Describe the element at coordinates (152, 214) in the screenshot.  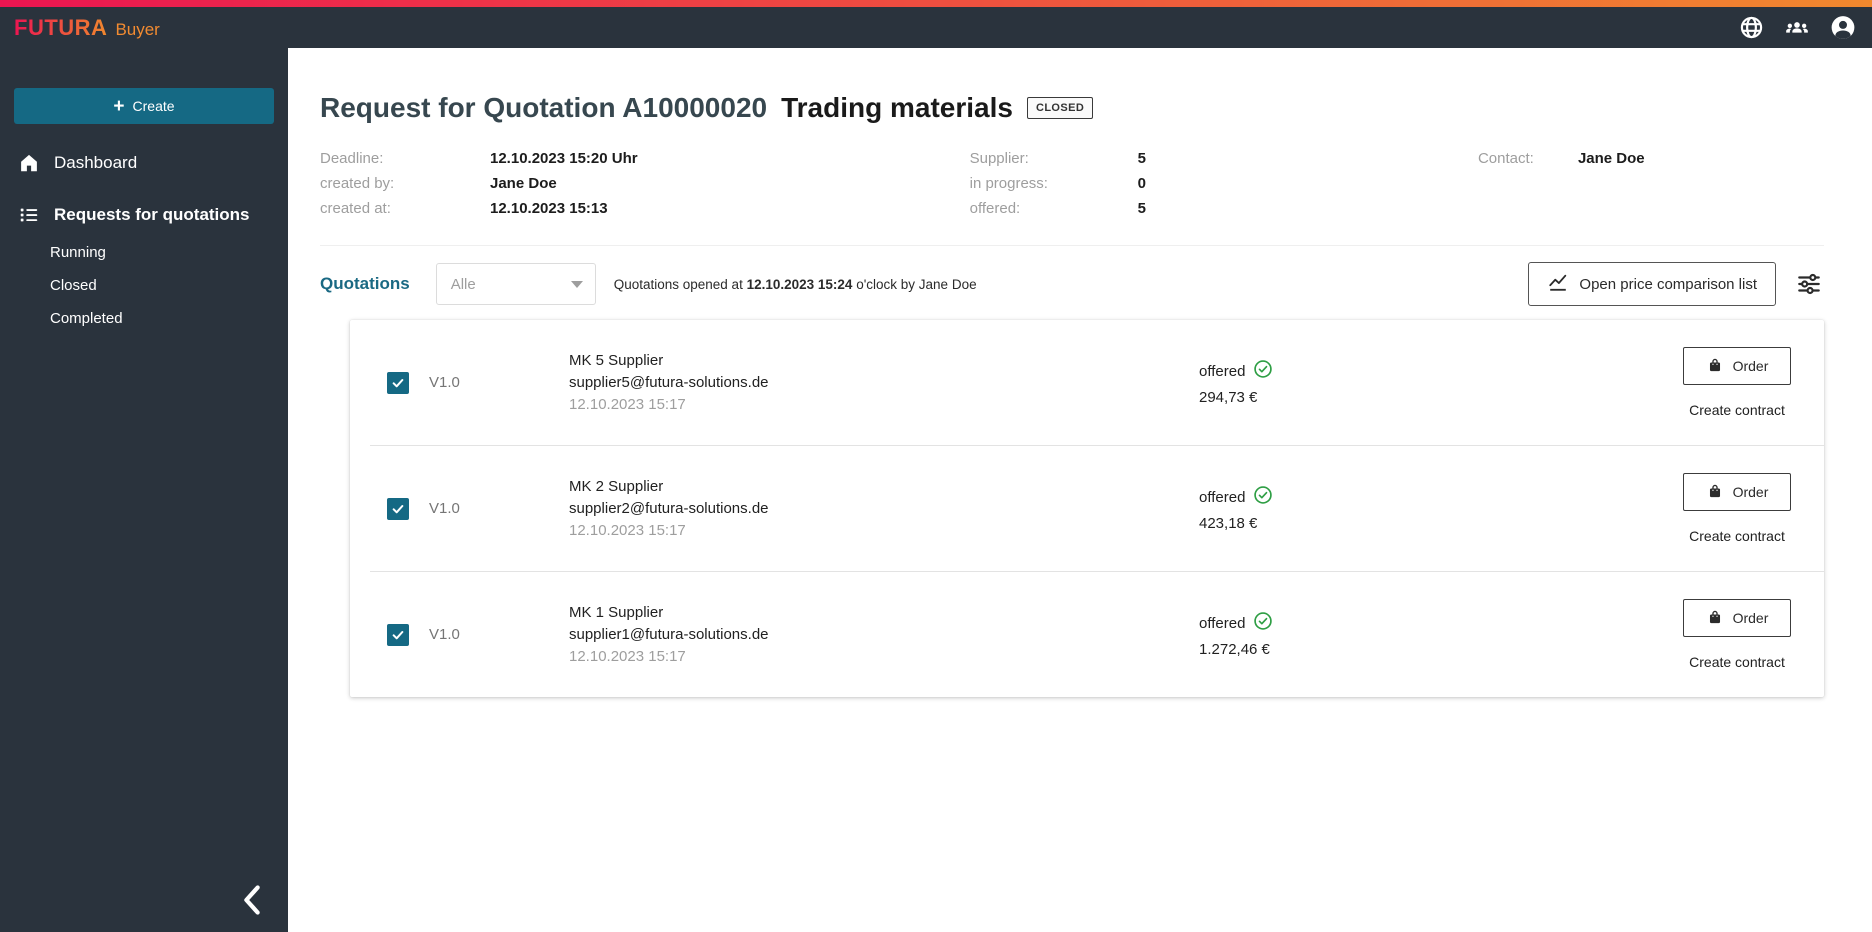
I see `sidebar-item-label: Requests for quotations` at that location.